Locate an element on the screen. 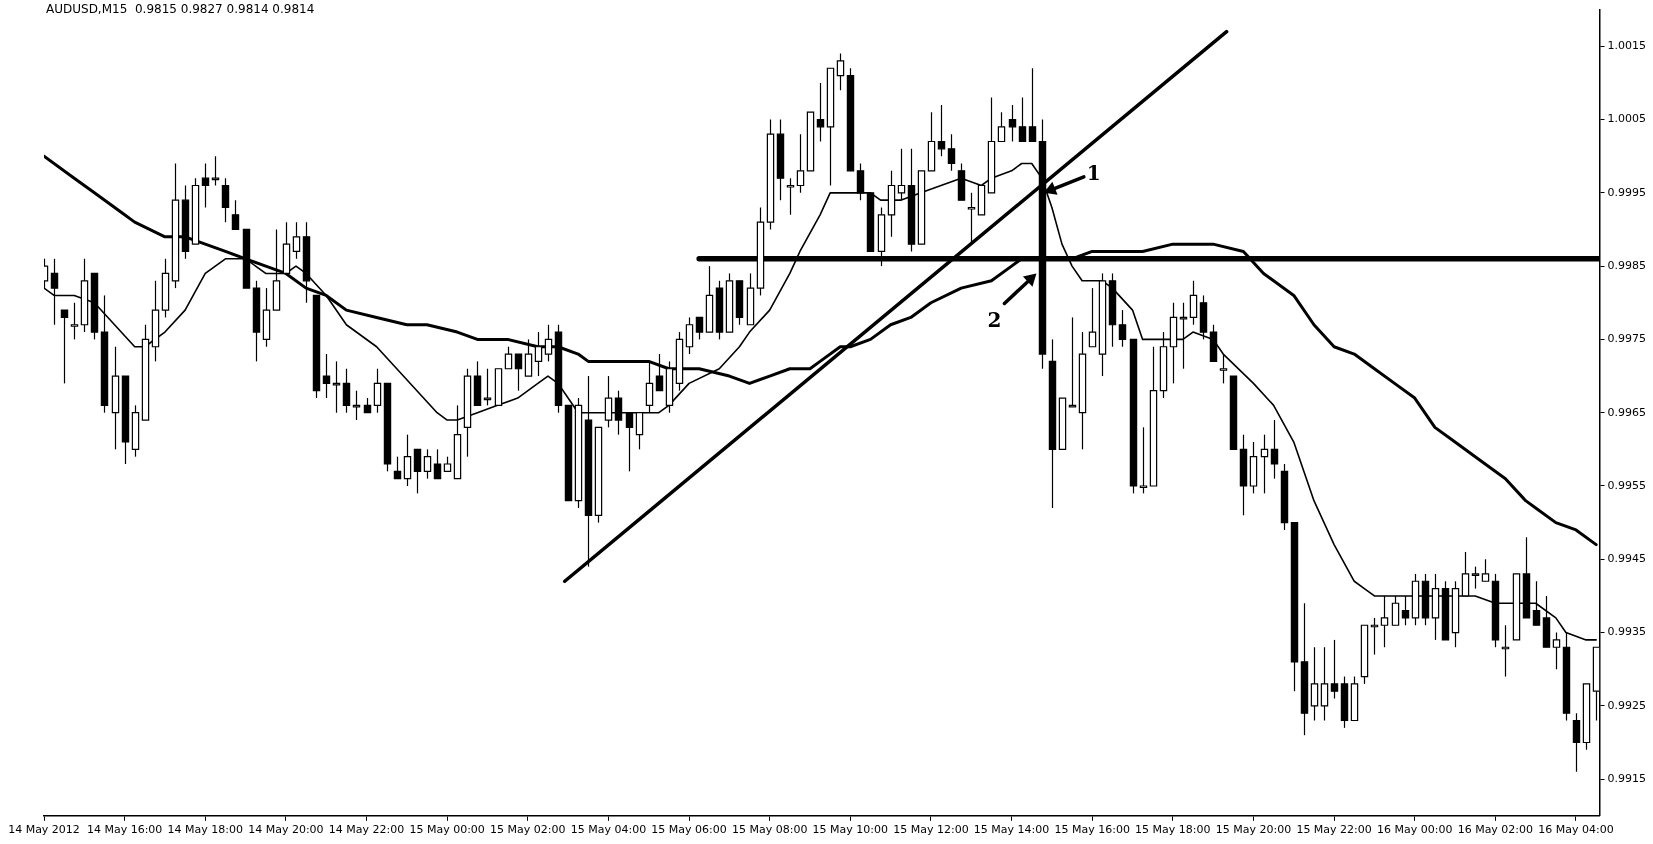 This screenshot has height=844, width=1653. y-tick-label: 0.9955 is located at coordinates (1627, 485).